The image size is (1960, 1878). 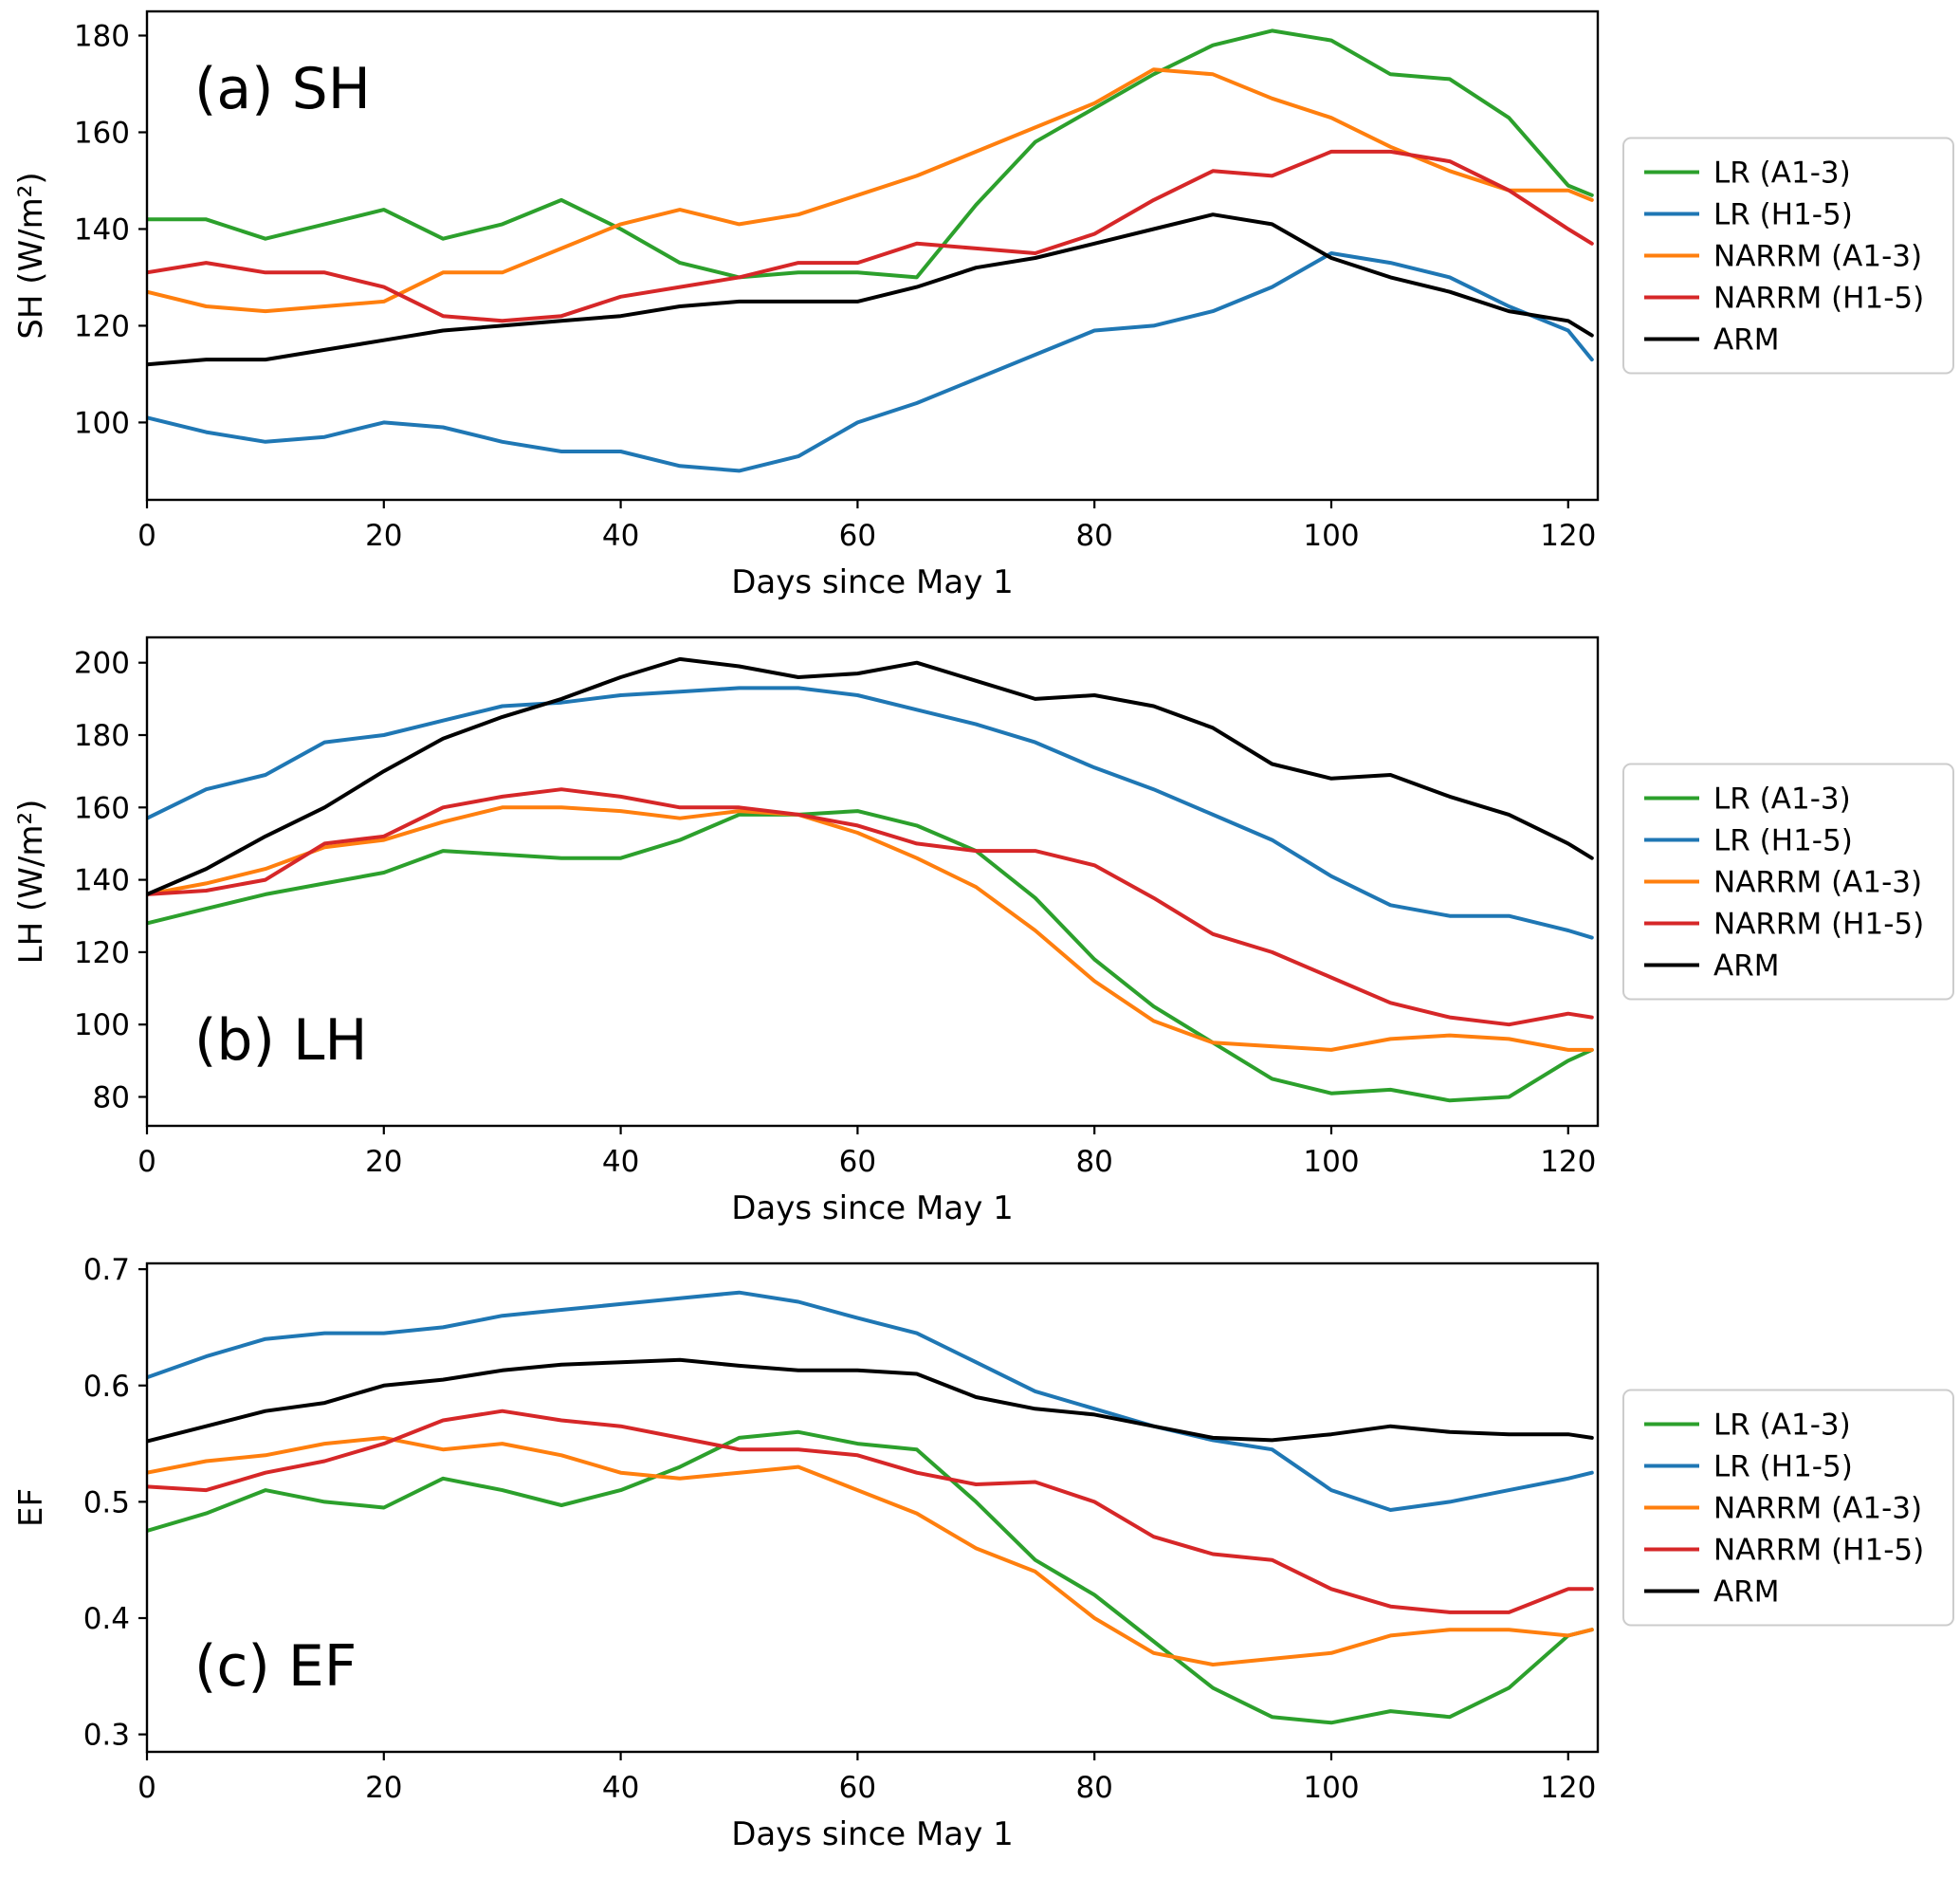 I want to click on y-tick-label: 0.4, so click(x=106, y=1619).